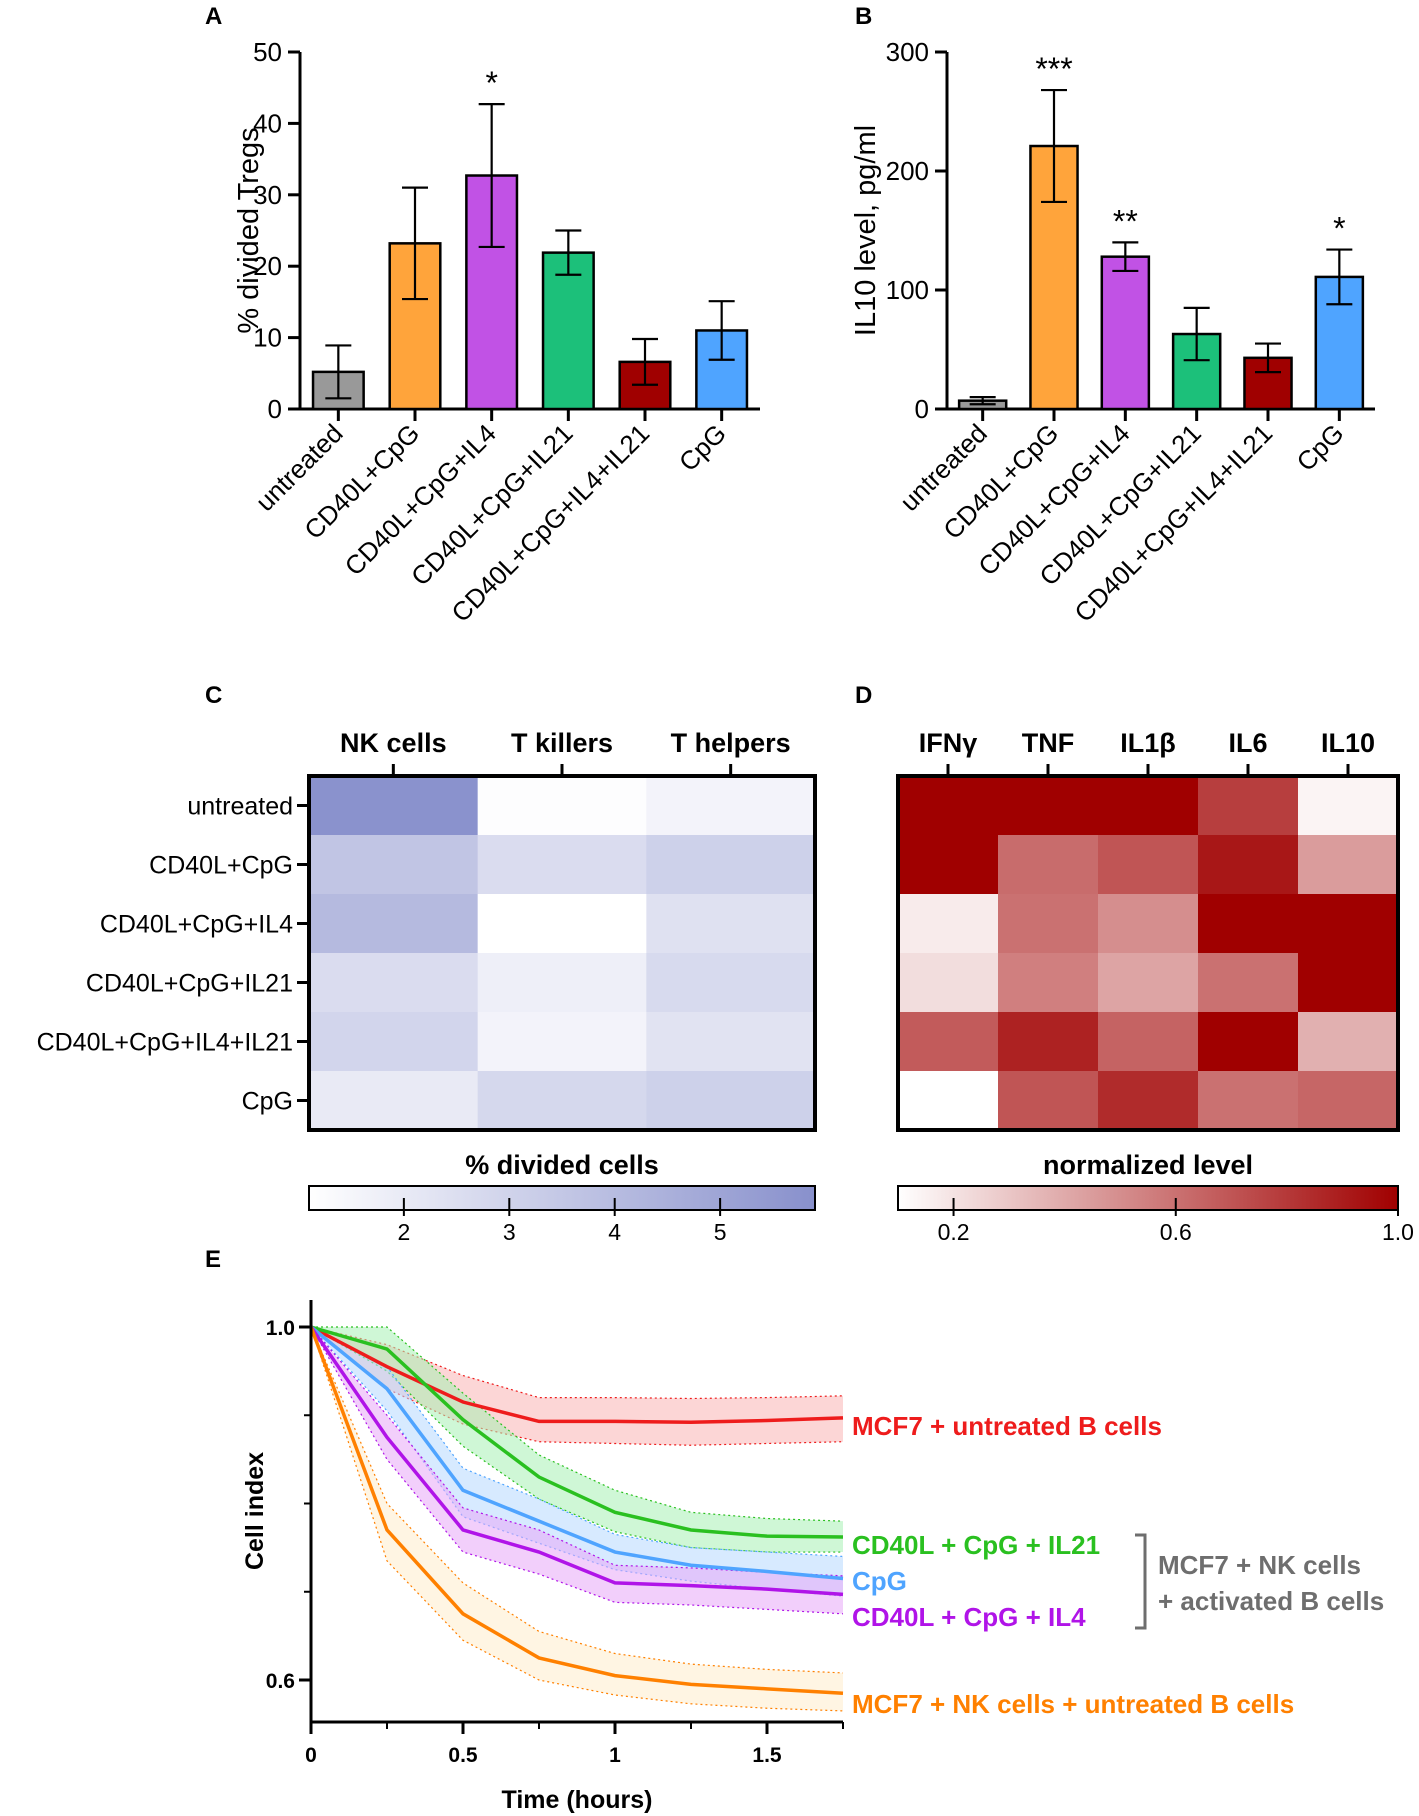  I want to click on heat-cell-CD40L+CpG+IL21-IL1β, so click(1148, 983).